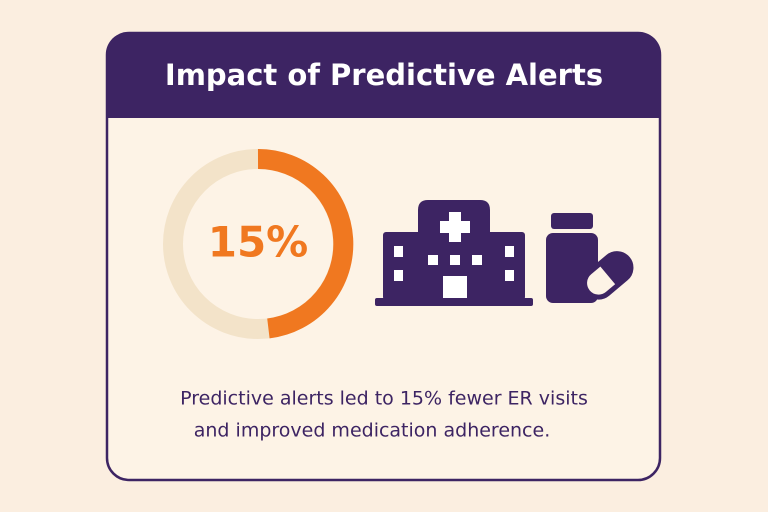 The height and width of the screenshot is (512, 768). What do you see at coordinates (590, 258) in the screenshot?
I see `medication-icon` at bounding box center [590, 258].